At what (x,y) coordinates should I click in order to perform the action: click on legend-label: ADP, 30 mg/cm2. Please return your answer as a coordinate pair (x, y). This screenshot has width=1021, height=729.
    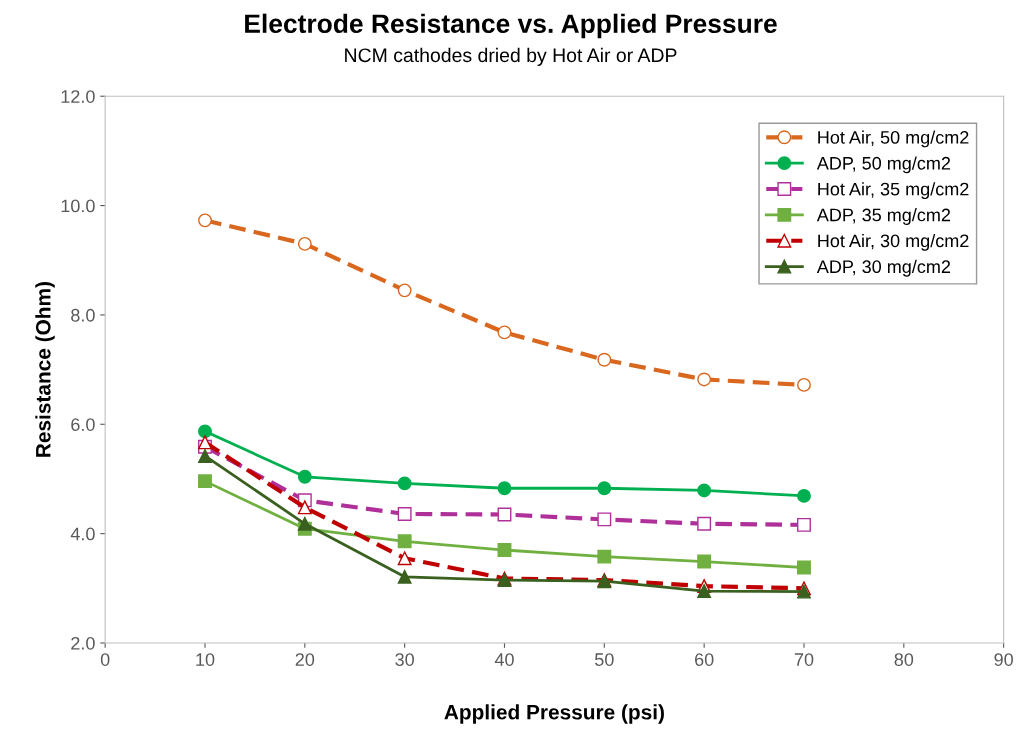
    Looking at the image, I should click on (883, 268).